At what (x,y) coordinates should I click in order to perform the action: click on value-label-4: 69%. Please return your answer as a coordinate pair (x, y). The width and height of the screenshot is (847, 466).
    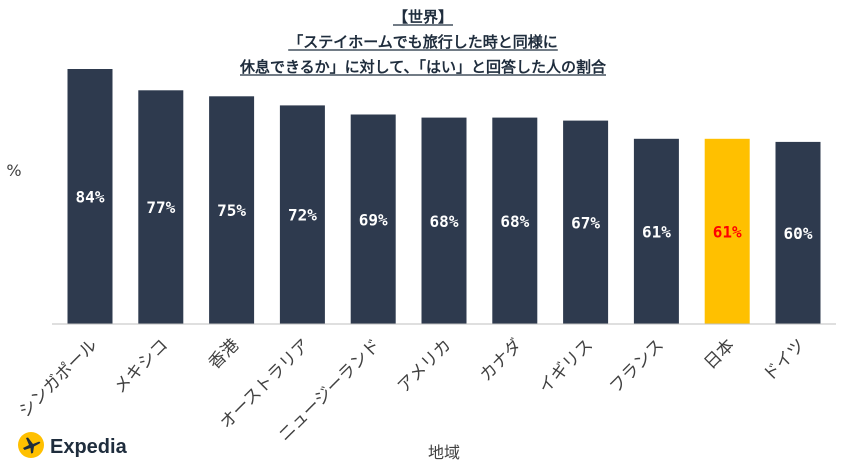
    Looking at the image, I should click on (373, 219).